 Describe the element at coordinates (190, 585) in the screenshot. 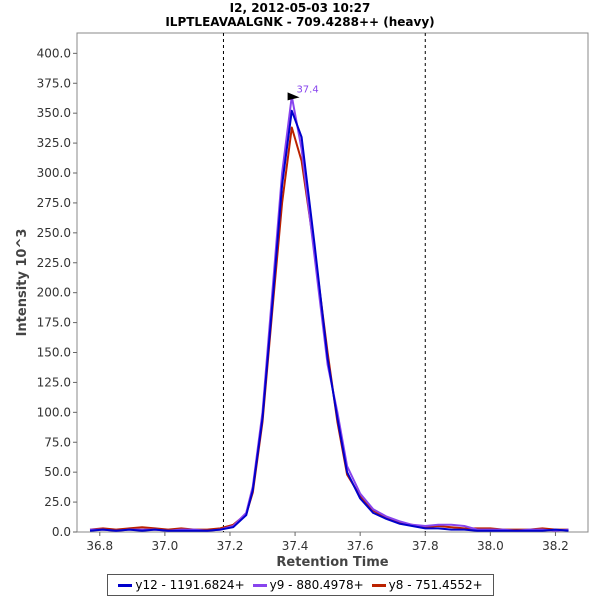

I see `legend-label: y12 - 1191.6824+` at that location.